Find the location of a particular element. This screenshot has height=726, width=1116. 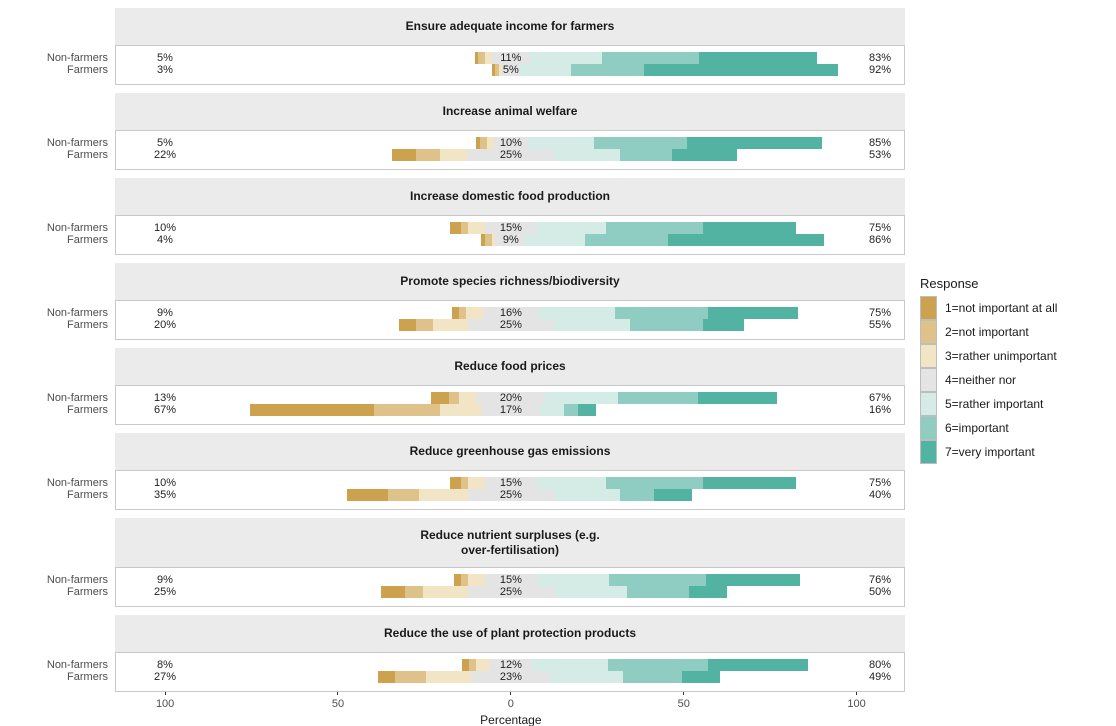

pct-label-neutral: 23% is located at coordinates (510, 677).